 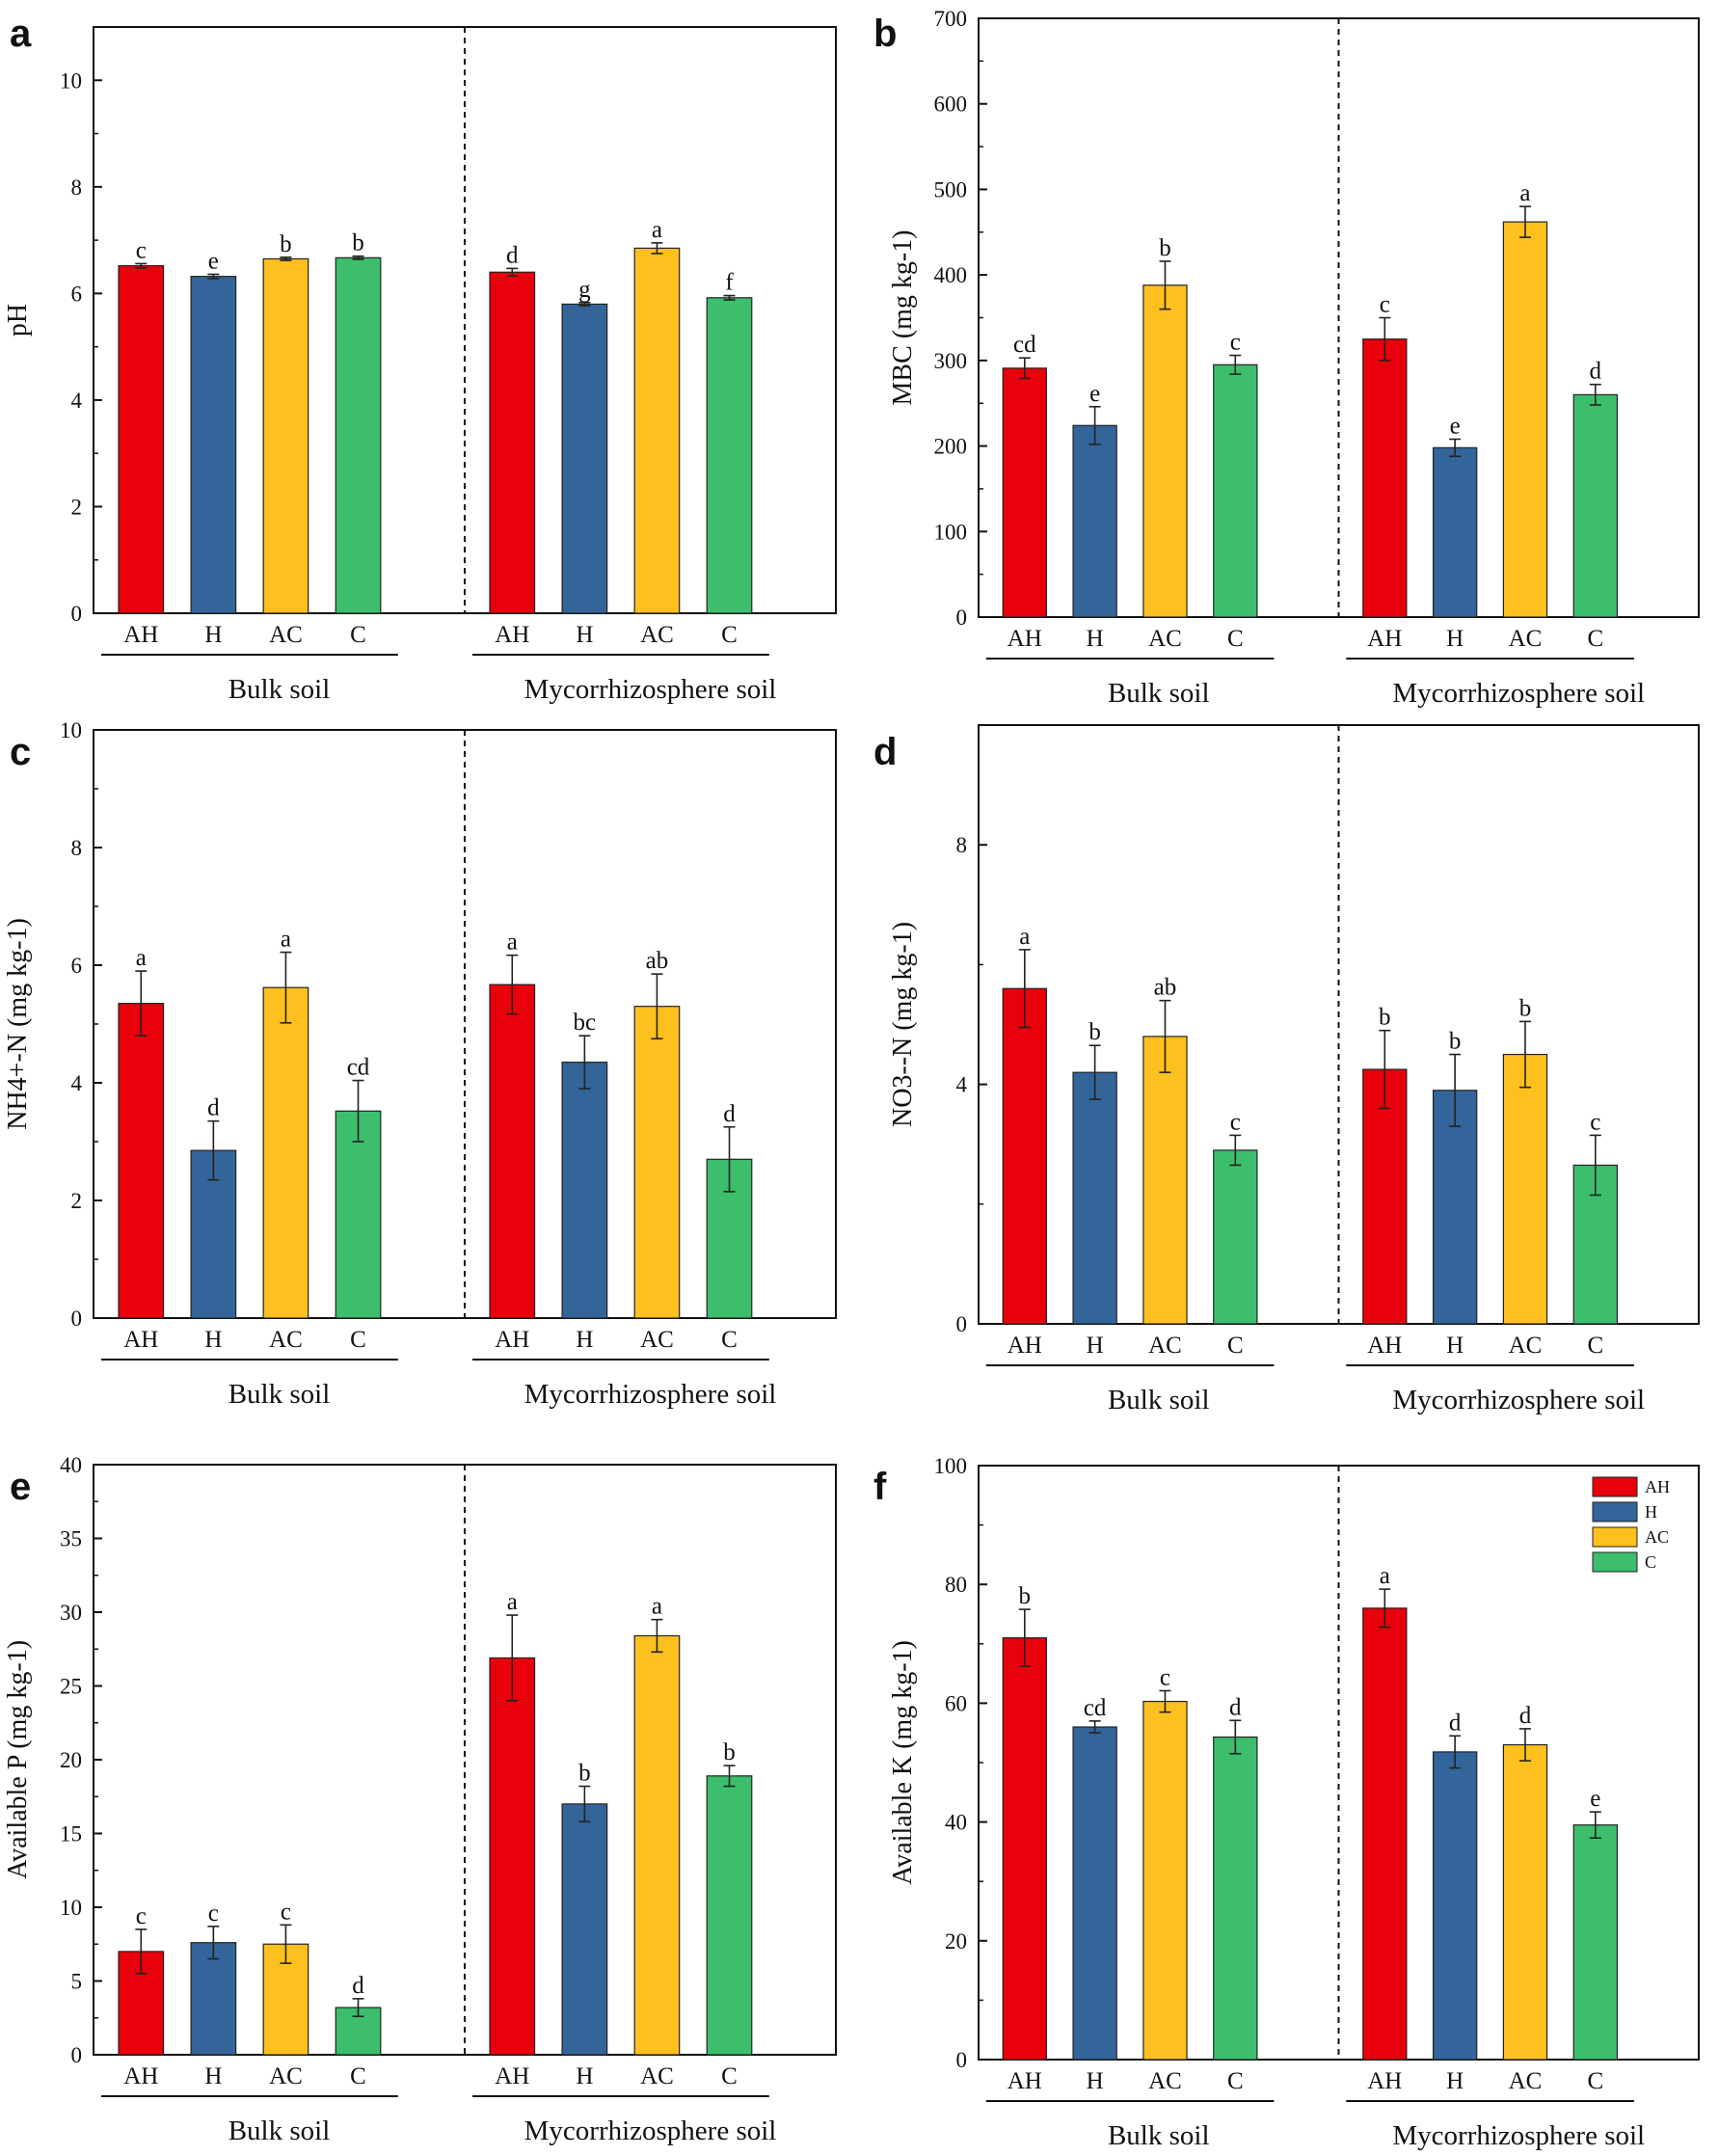 What do you see at coordinates (657, 961) in the screenshot?
I see `significance-letter: ab` at bounding box center [657, 961].